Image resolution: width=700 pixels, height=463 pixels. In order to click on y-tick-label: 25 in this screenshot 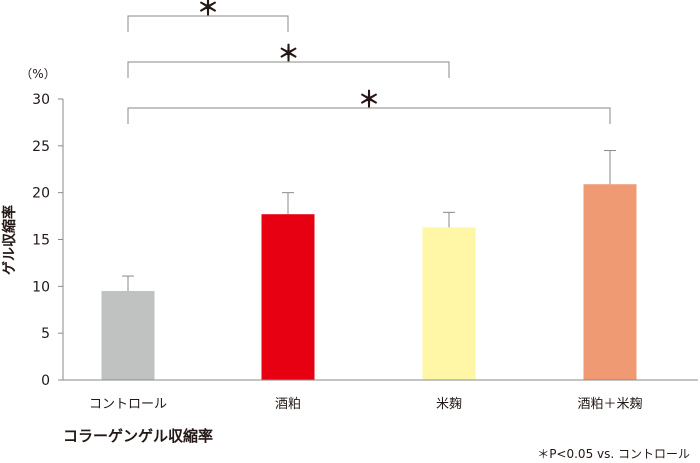, I will do `click(41, 147)`.